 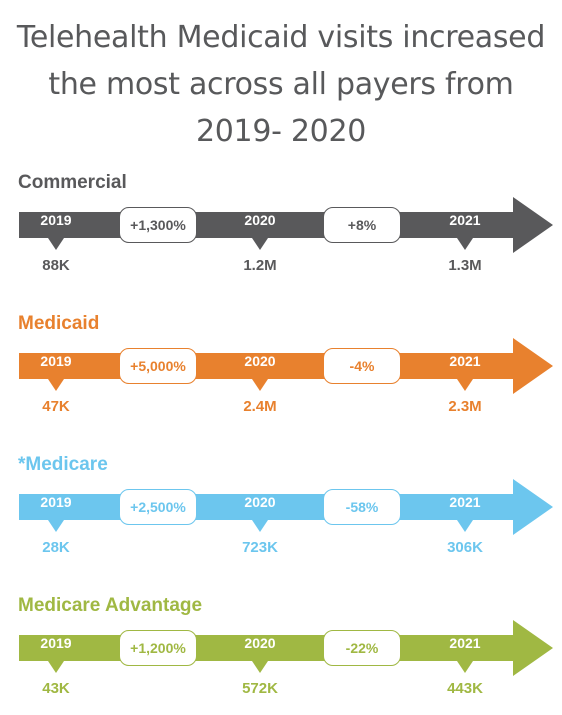 I want to click on visit-count: 723K, so click(x=260, y=547).